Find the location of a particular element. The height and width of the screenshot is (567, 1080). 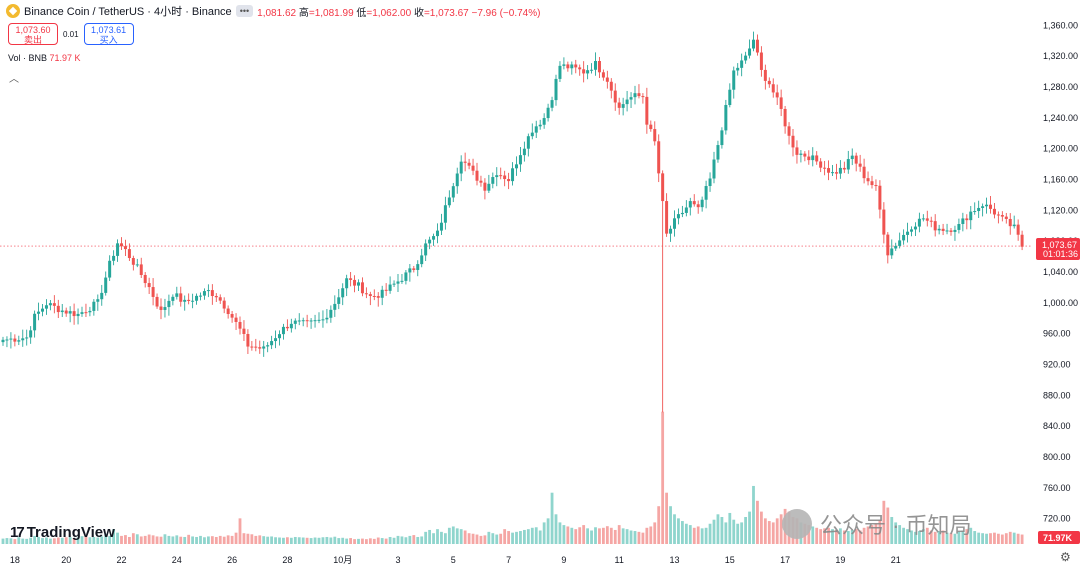

x-tick-label: 24 is located at coordinates (177, 560).